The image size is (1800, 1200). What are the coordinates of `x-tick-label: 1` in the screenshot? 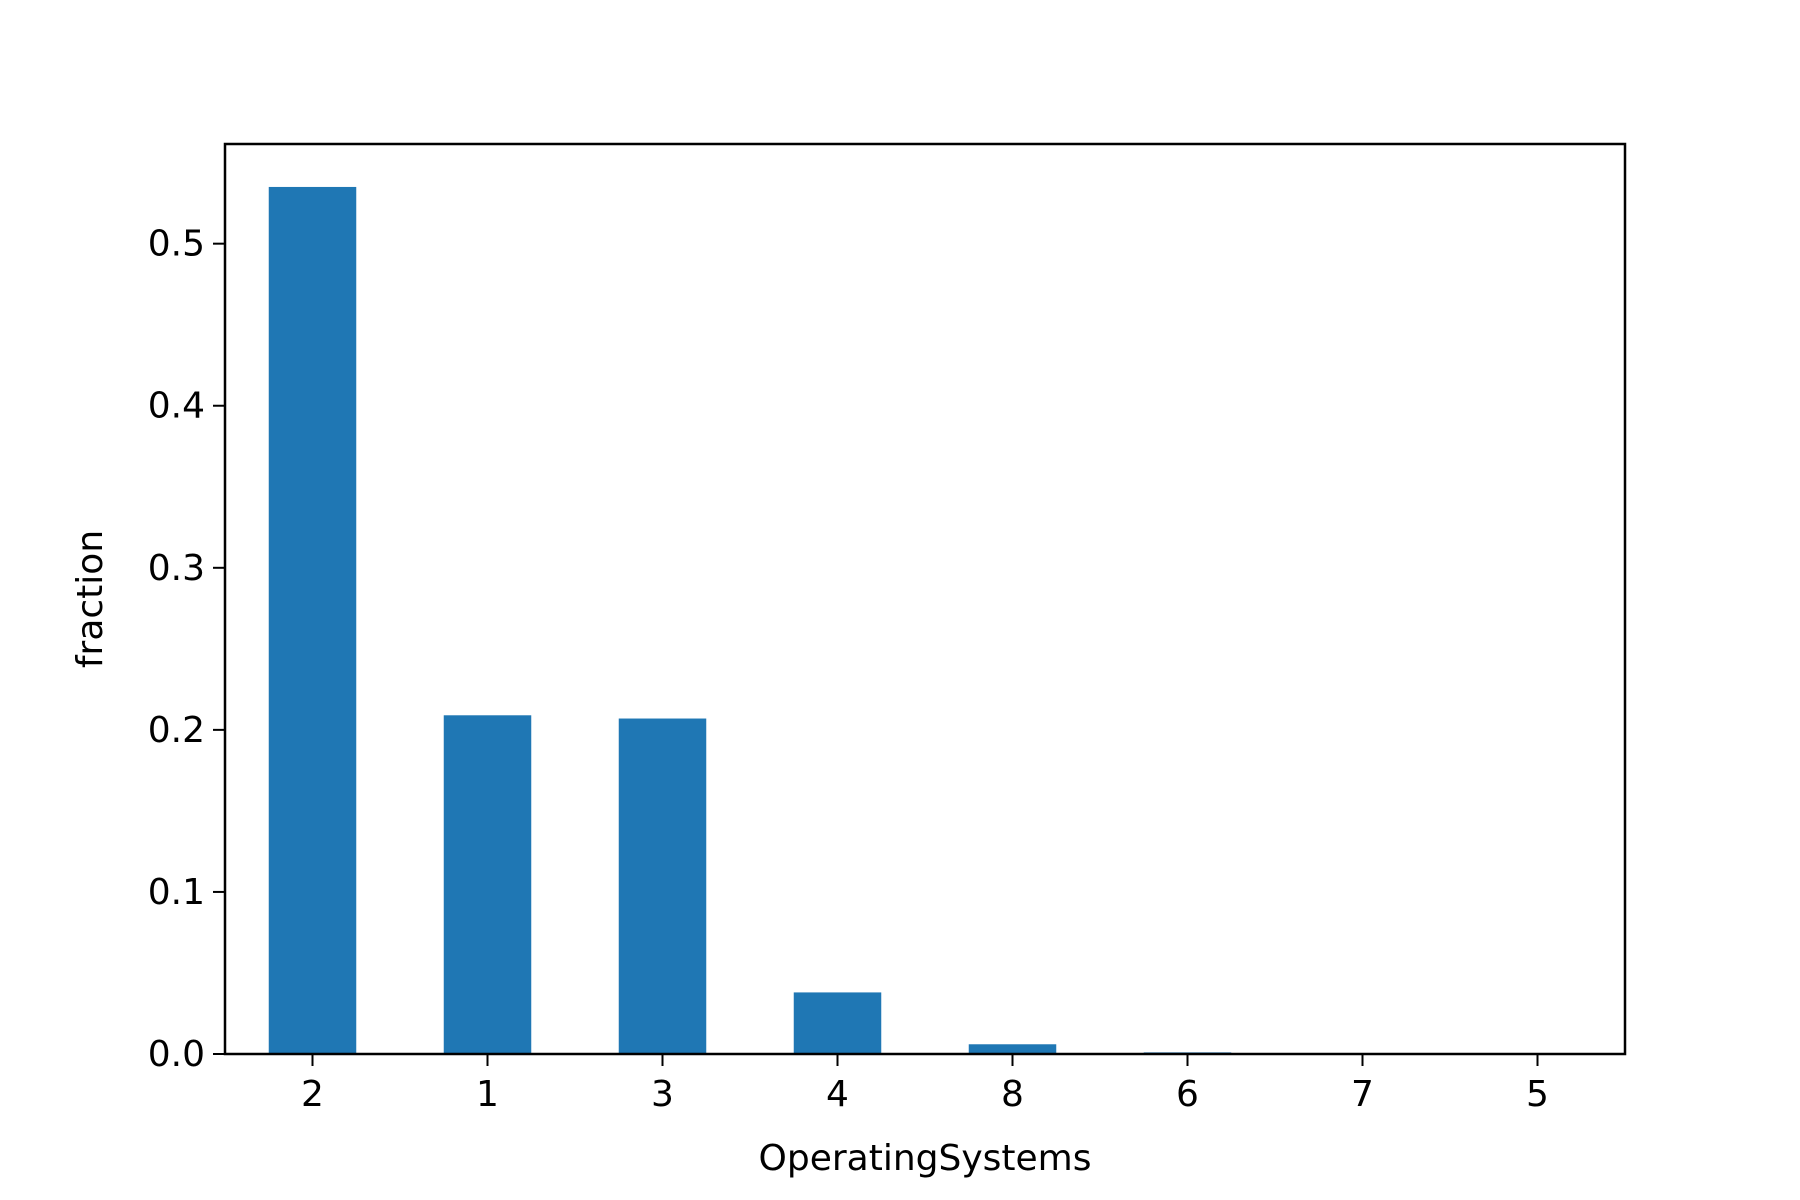 It's located at (487, 1094).